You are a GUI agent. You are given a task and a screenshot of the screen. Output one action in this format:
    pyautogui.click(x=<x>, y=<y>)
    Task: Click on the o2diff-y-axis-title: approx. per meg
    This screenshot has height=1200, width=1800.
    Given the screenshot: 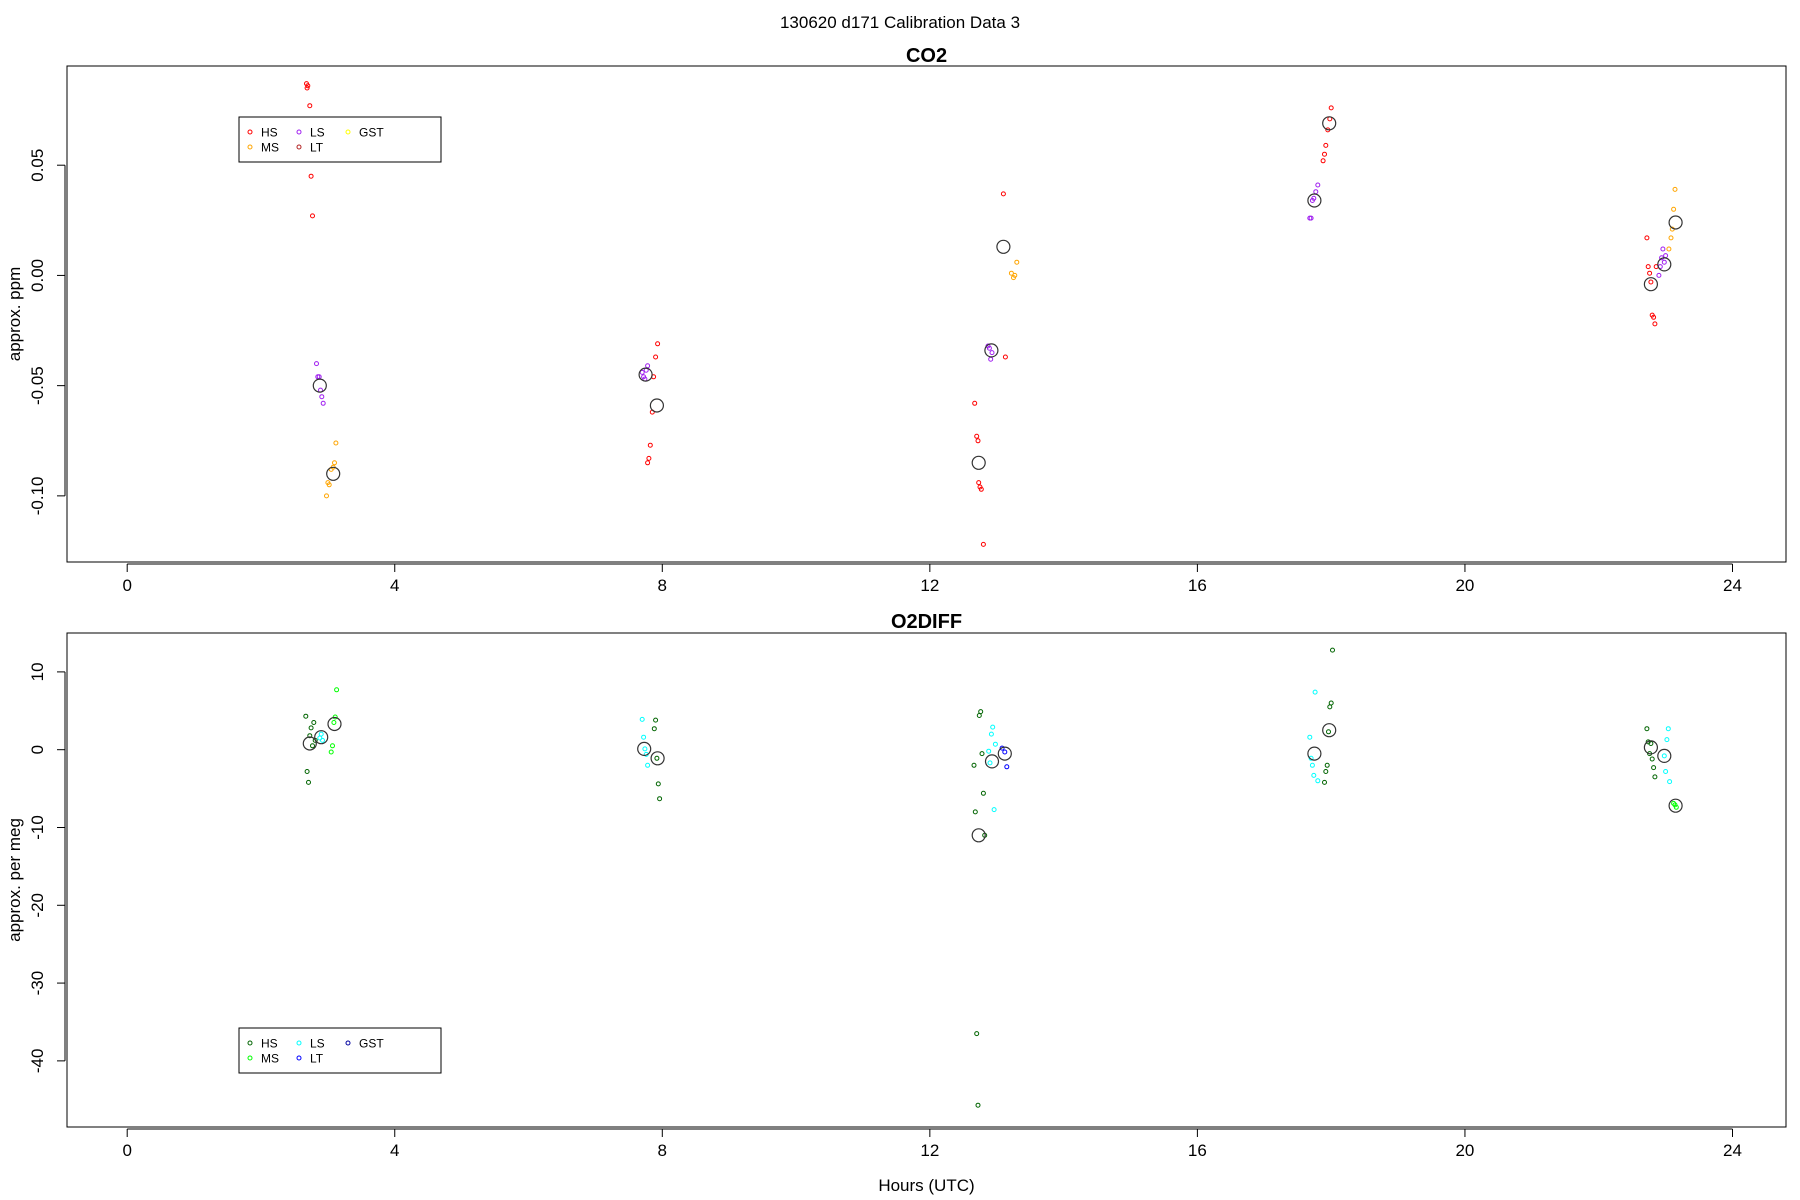 What is the action you would take?
    pyautogui.click(x=14, y=880)
    